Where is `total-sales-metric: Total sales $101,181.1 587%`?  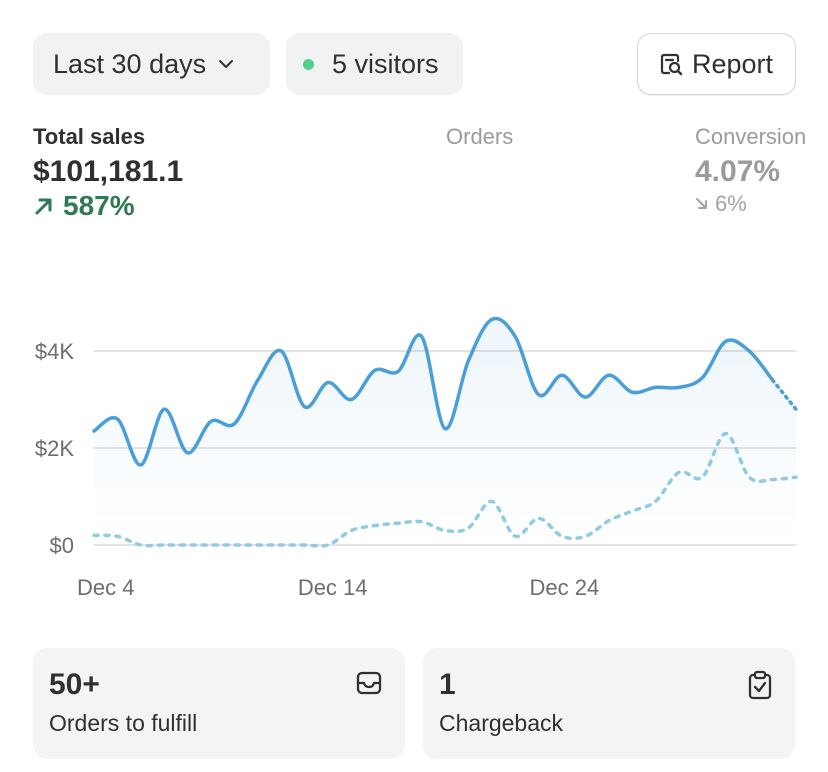
total-sales-metric: Total sales $101,181.1 587% is located at coordinates (108, 173).